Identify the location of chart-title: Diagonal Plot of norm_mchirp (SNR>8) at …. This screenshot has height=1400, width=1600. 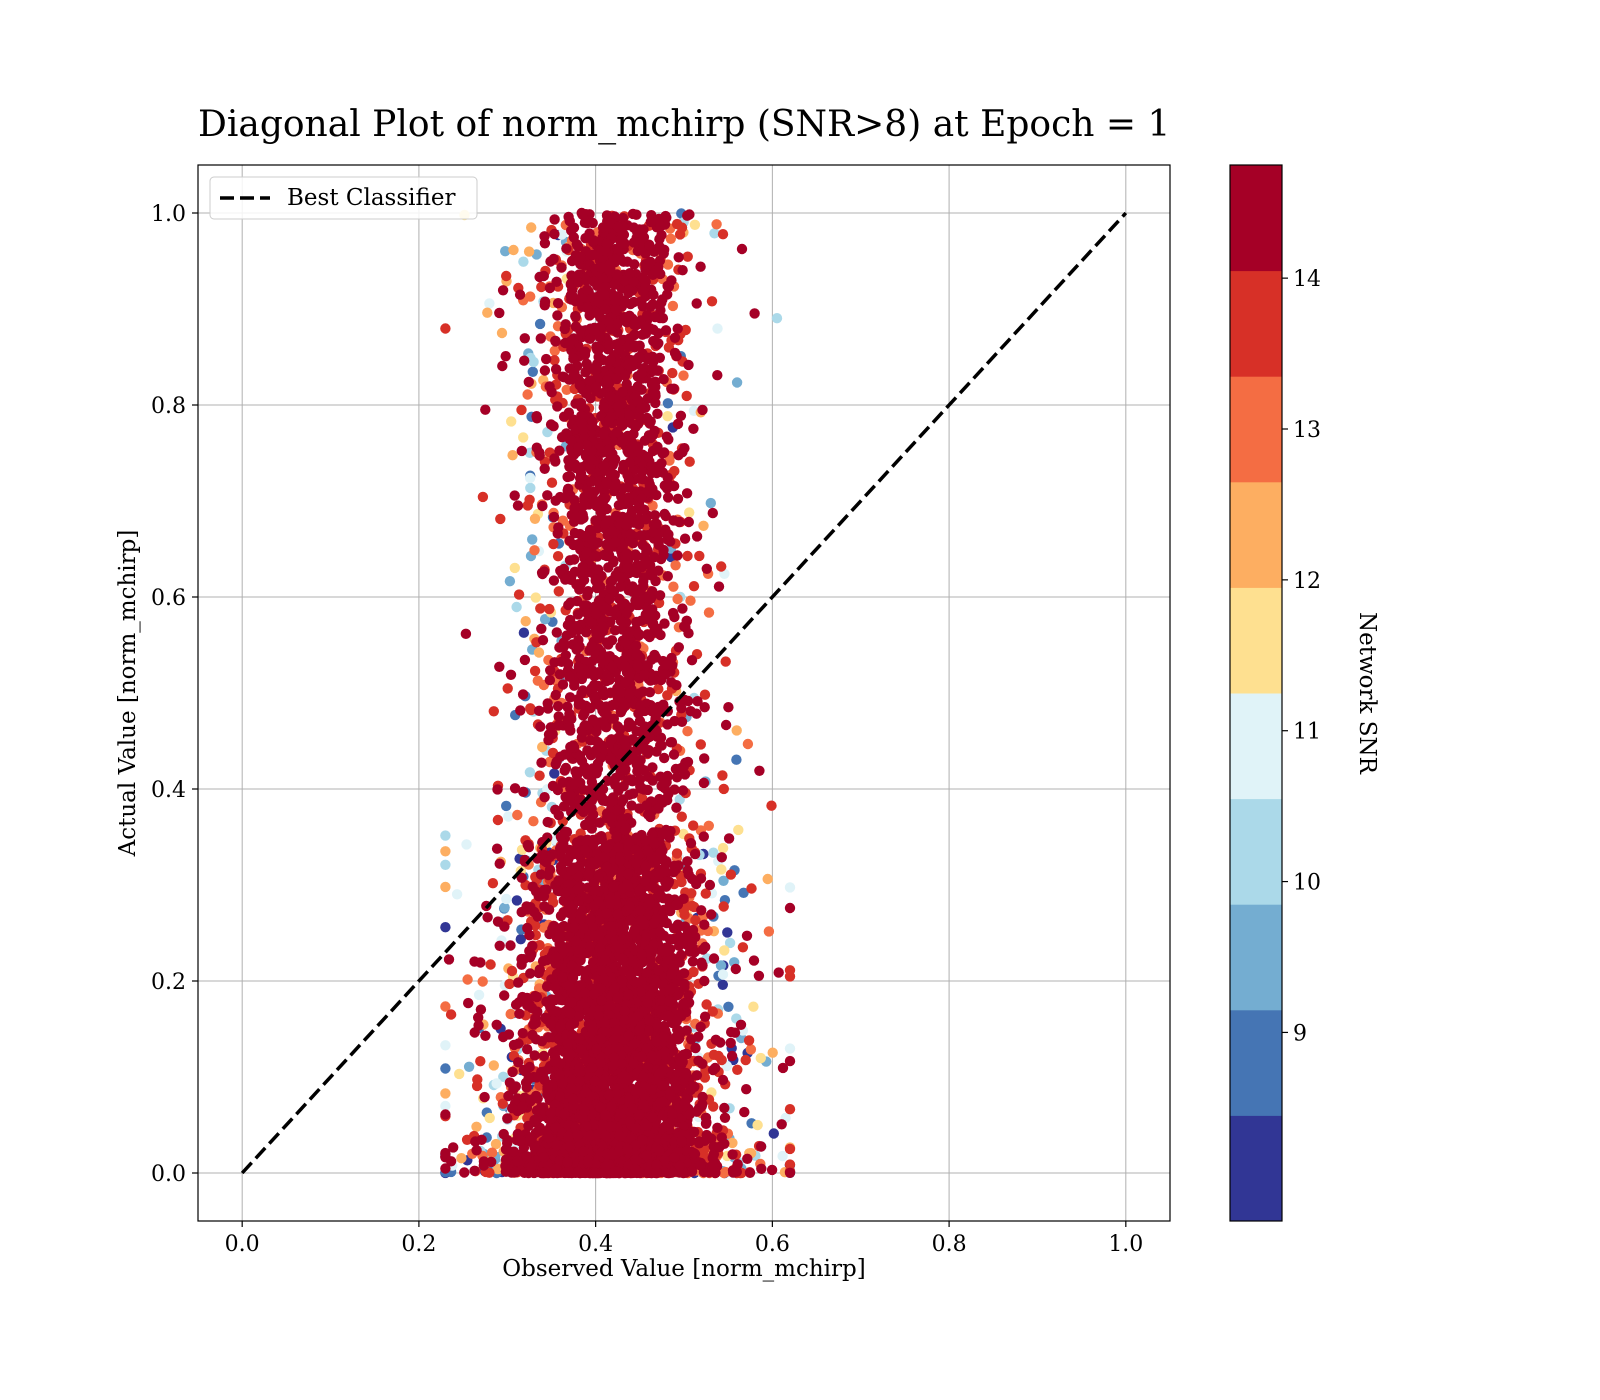
(684, 124).